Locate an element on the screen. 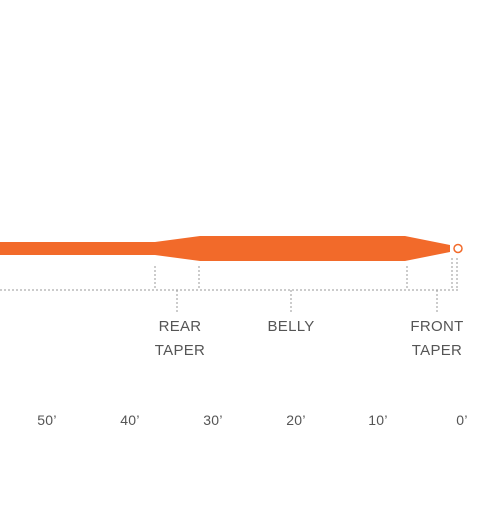 This screenshot has width=500, height=505. fly-line-tip-loop is located at coordinates (458, 248).